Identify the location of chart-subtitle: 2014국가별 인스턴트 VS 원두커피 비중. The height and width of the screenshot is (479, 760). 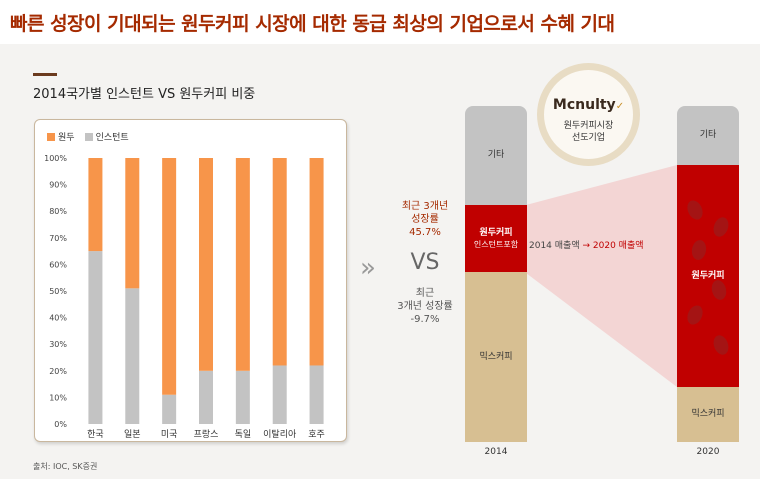
(144, 94).